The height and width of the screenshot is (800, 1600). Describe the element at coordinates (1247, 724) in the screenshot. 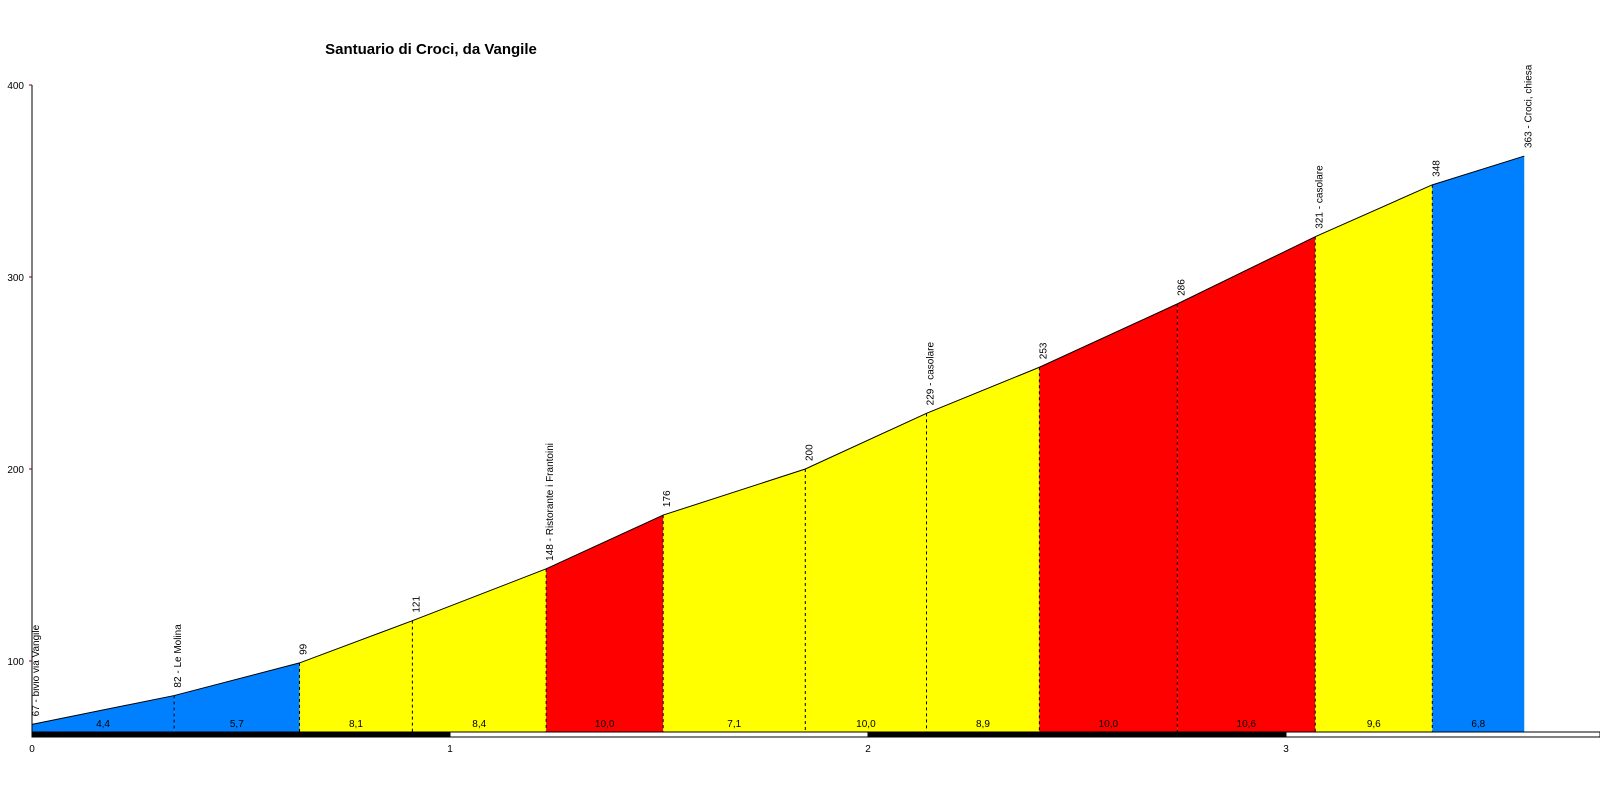

I see `segment-gradient-label: 10,6` at that location.